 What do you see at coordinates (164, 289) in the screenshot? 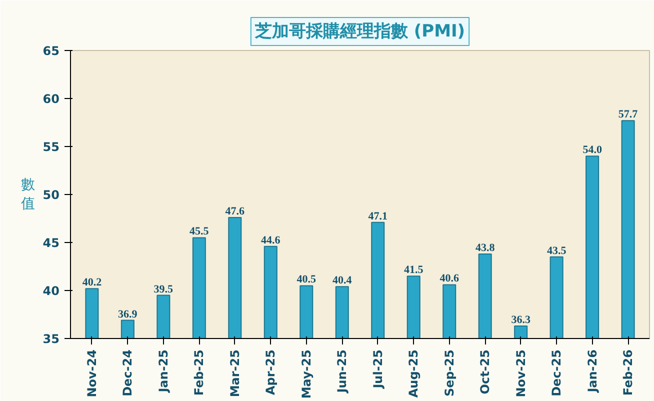
I see `data-label: 39.5` at bounding box center [164, 289].